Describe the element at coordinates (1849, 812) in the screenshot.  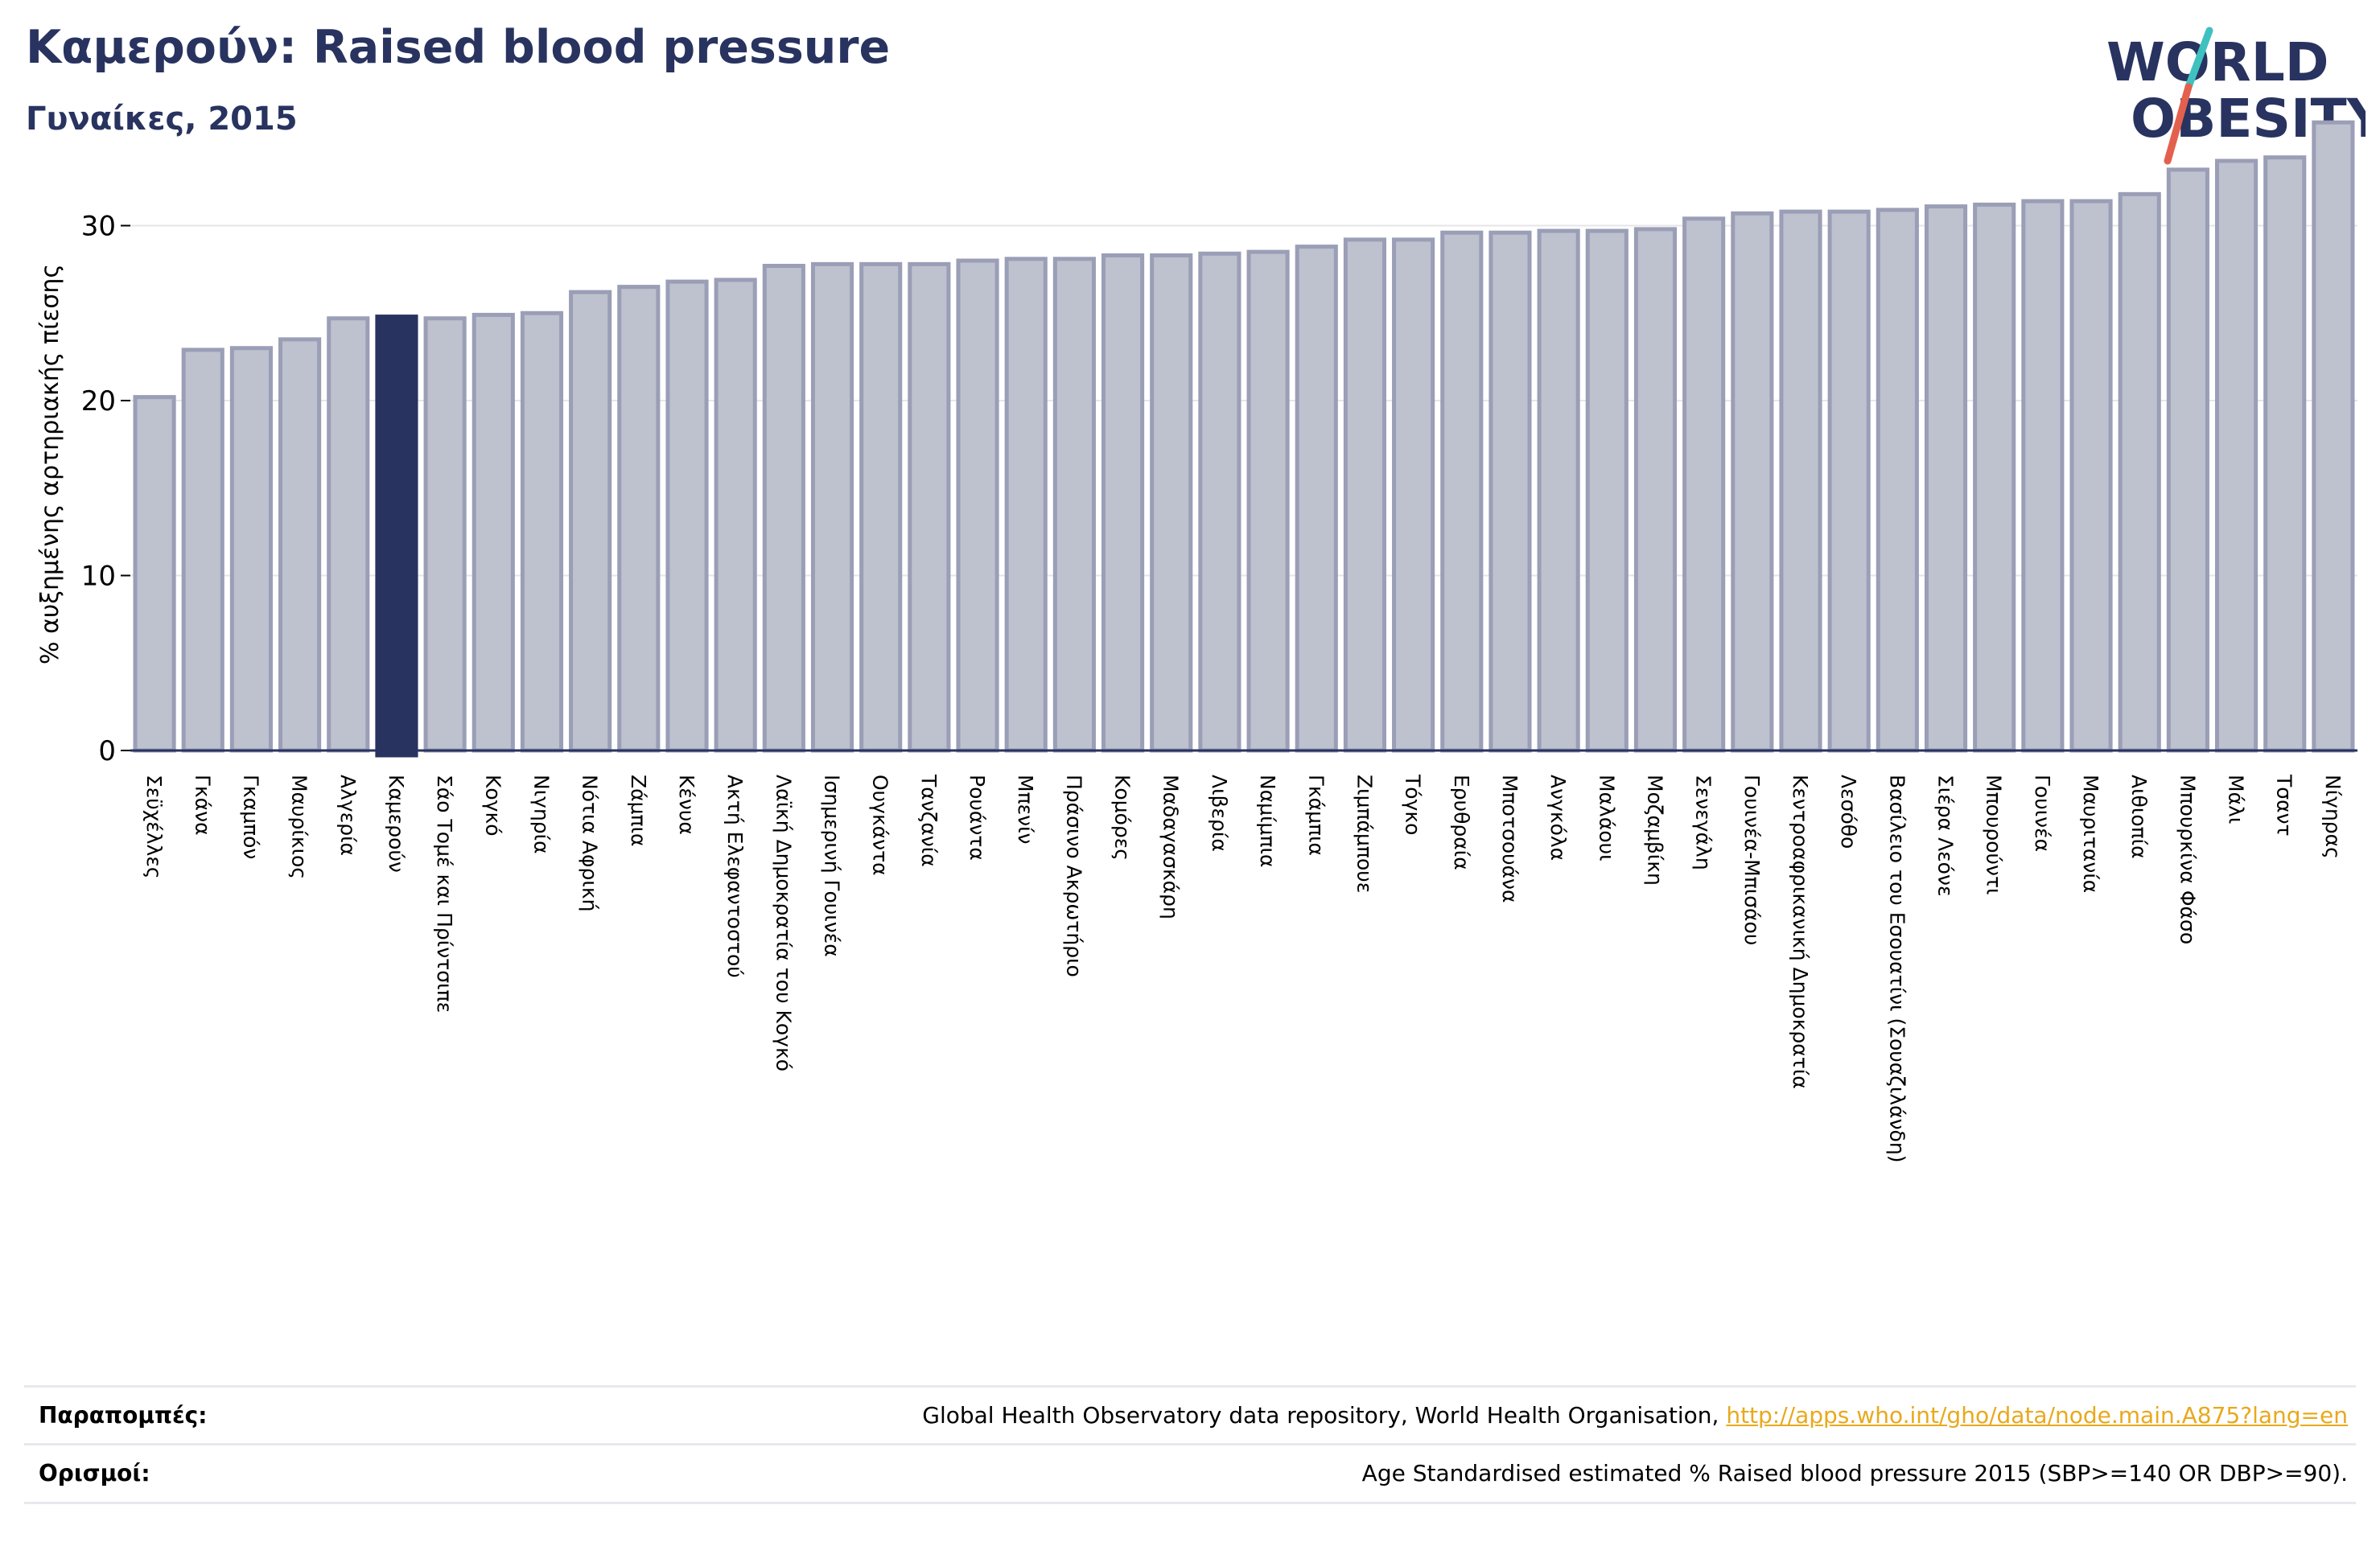
I see `x-tick-label: Λεσόθο` at that location.